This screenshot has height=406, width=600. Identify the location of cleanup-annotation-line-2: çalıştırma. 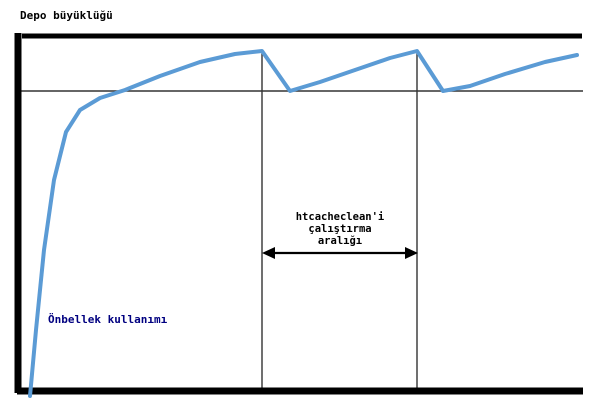
(339, 229).